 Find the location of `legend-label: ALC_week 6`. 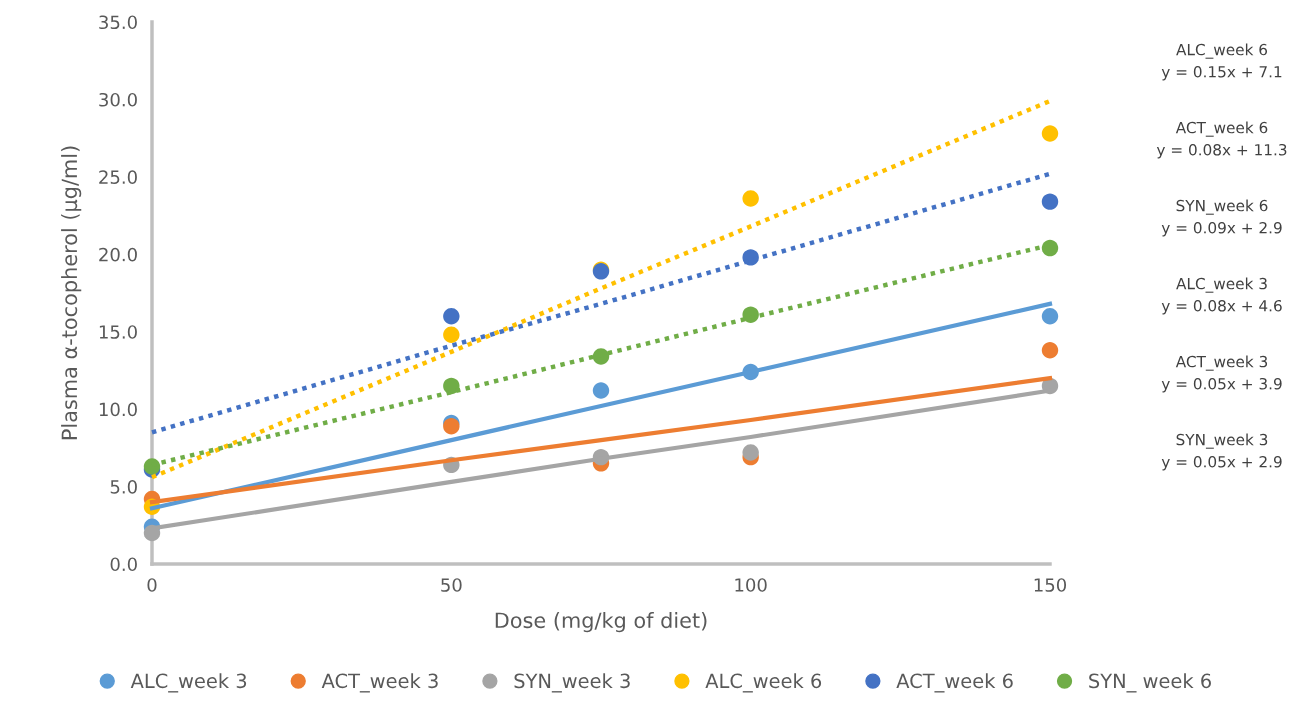

legend-label: ALC_week 6 is located at coordinates (763, 683).